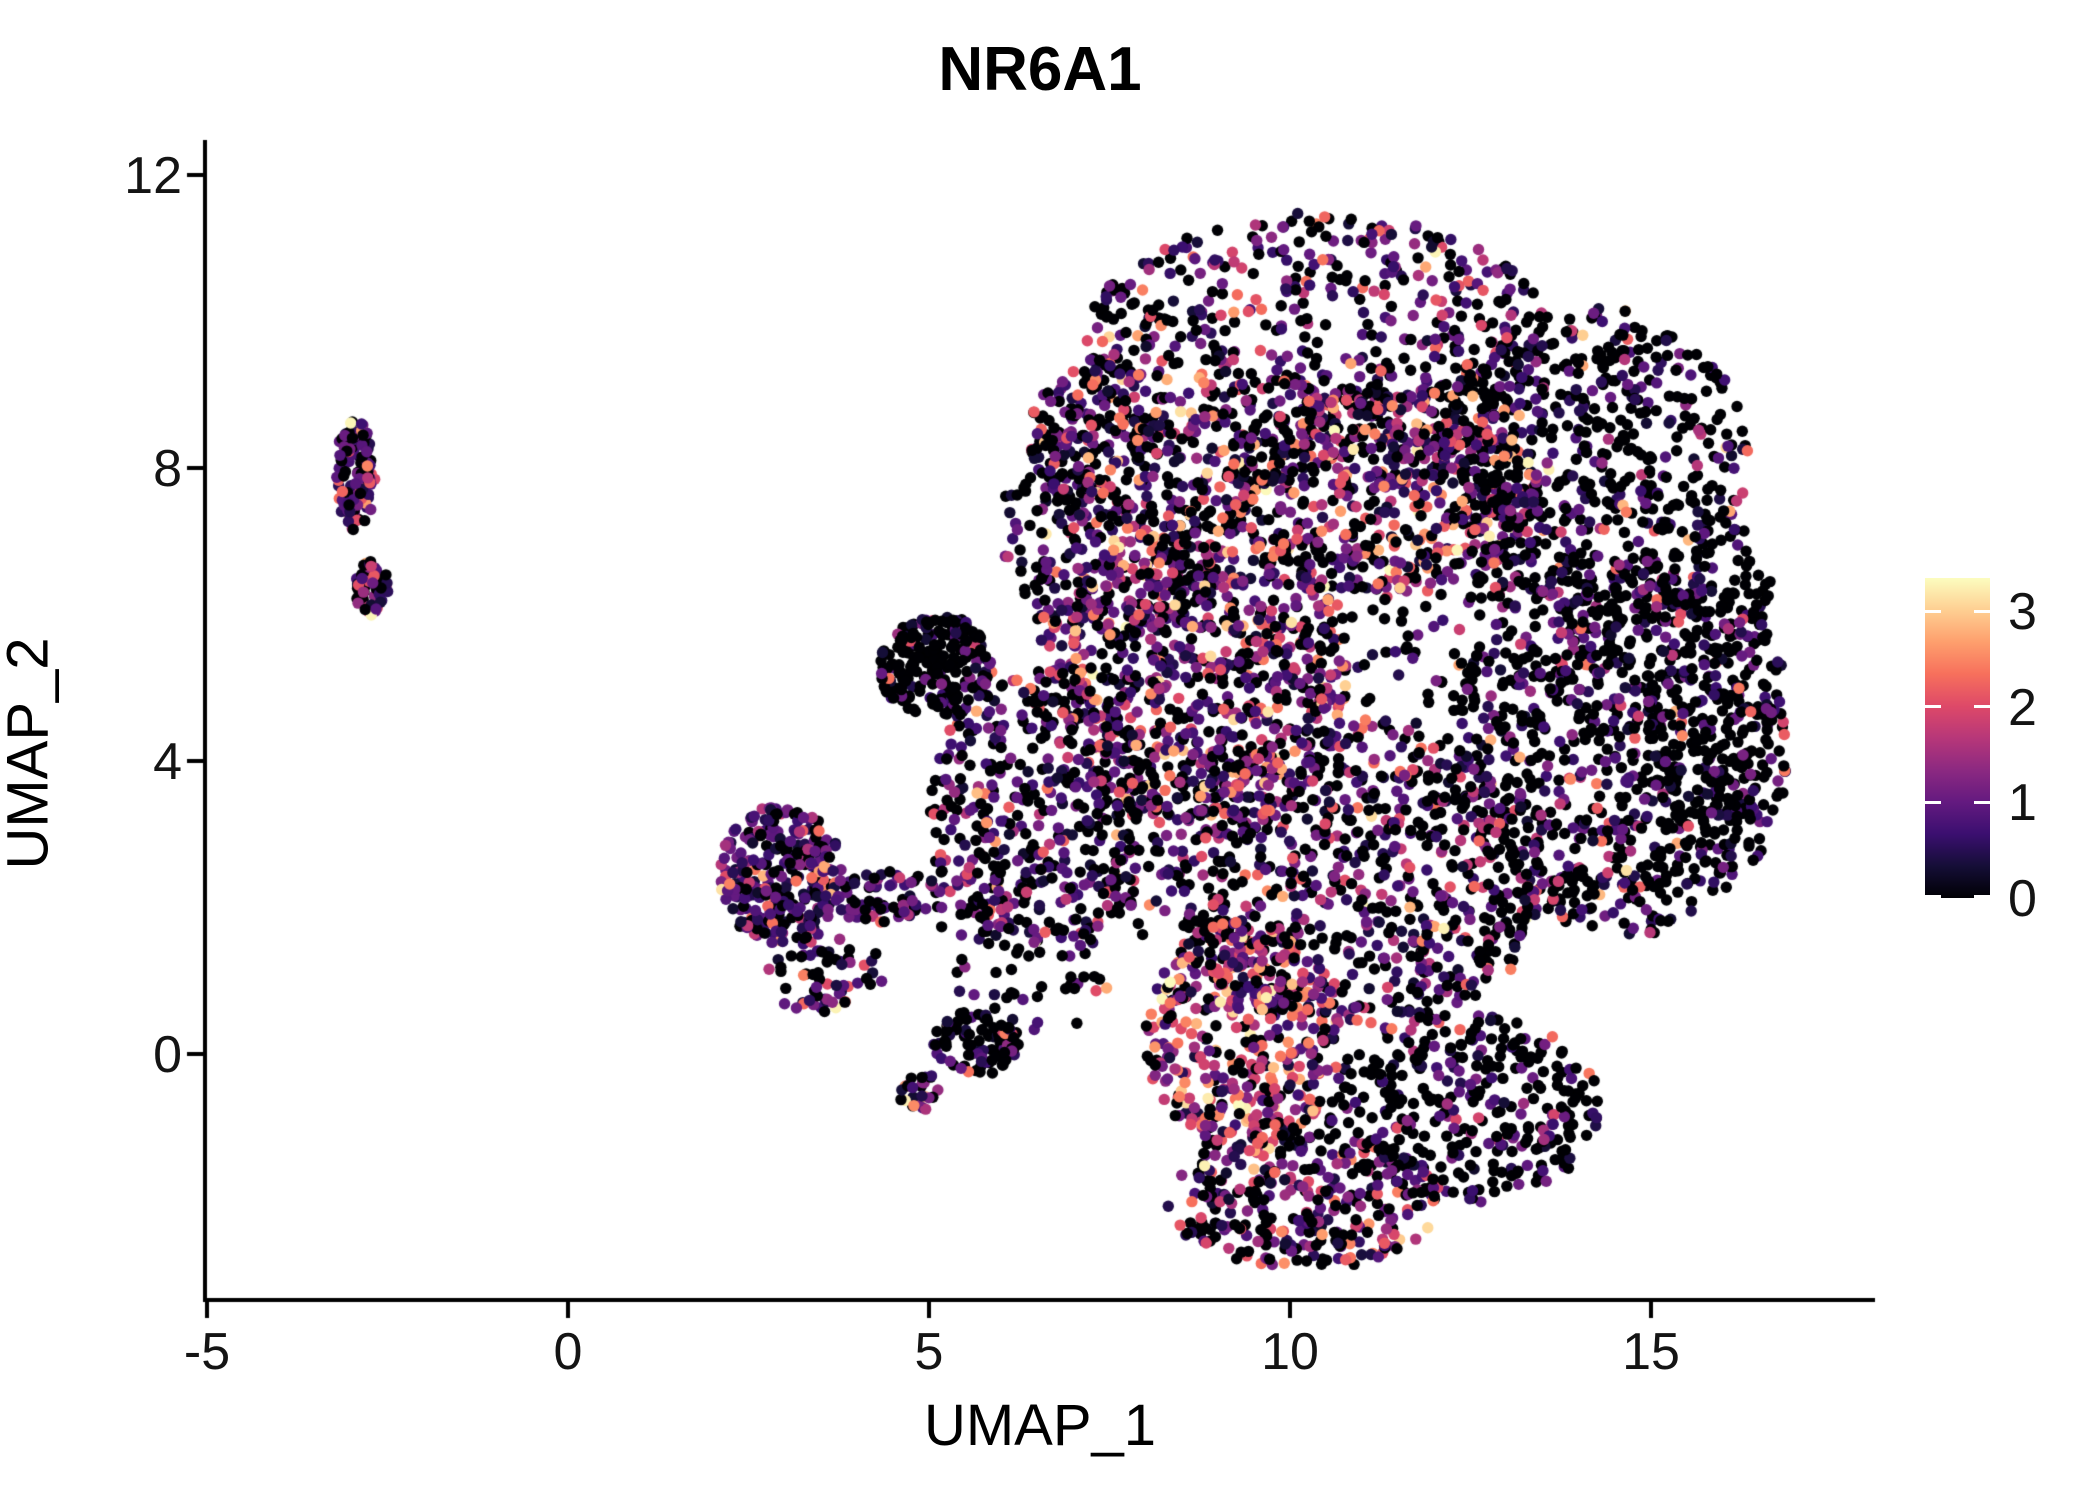  What do you see at coordinates (2022, 803) in the screenshot?
I see `colorbar-tick-label: 1` at bounding box center [2022, 803].